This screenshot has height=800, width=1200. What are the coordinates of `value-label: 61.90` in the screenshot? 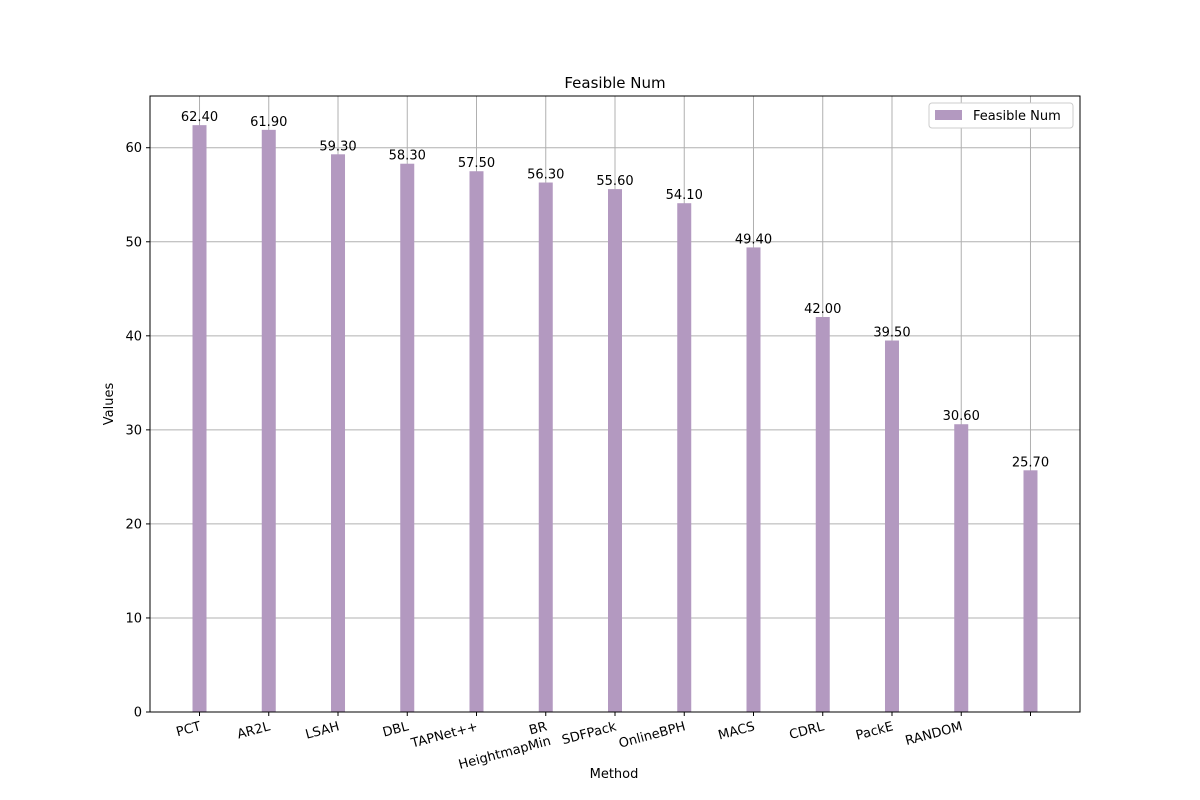 It's located at (268, 122).